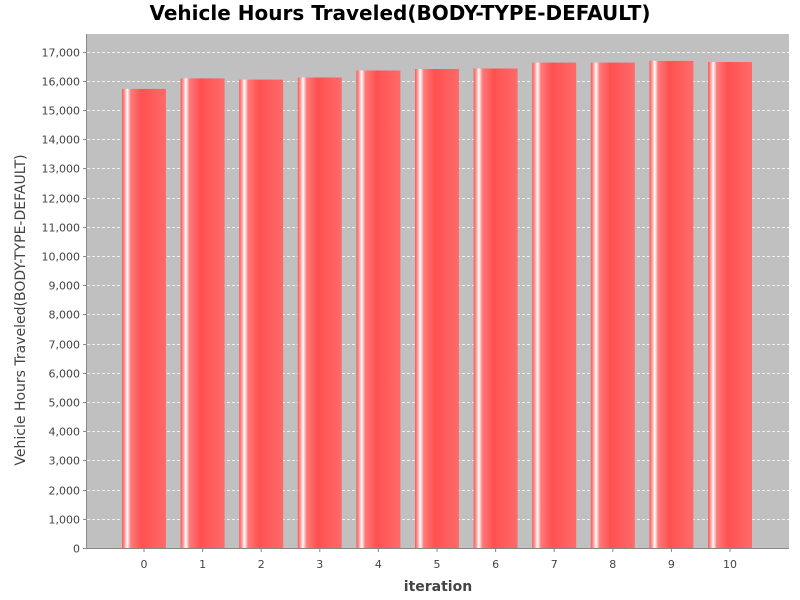  I want to click on y-tick-label: 0, so click(76, 549).